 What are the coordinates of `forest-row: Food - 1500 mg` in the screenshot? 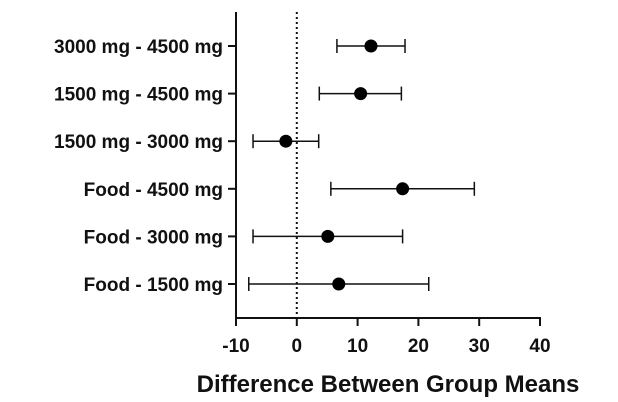 It's located at (257, 285).